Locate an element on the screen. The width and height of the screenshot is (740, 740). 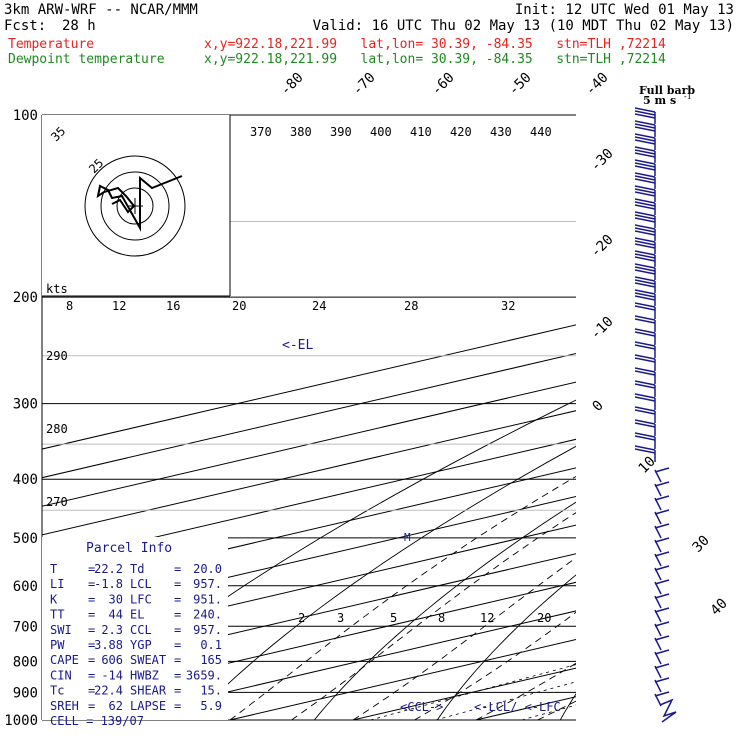
isotherm-label: -20 is located at coordinates (602, 246).